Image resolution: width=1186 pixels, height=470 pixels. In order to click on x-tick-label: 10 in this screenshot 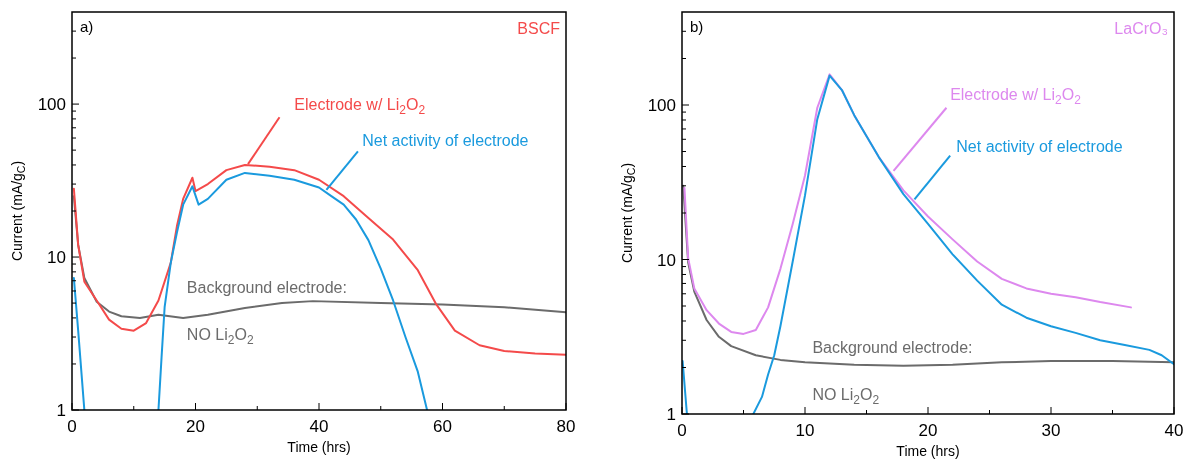, I will do `click(805, 430)`.